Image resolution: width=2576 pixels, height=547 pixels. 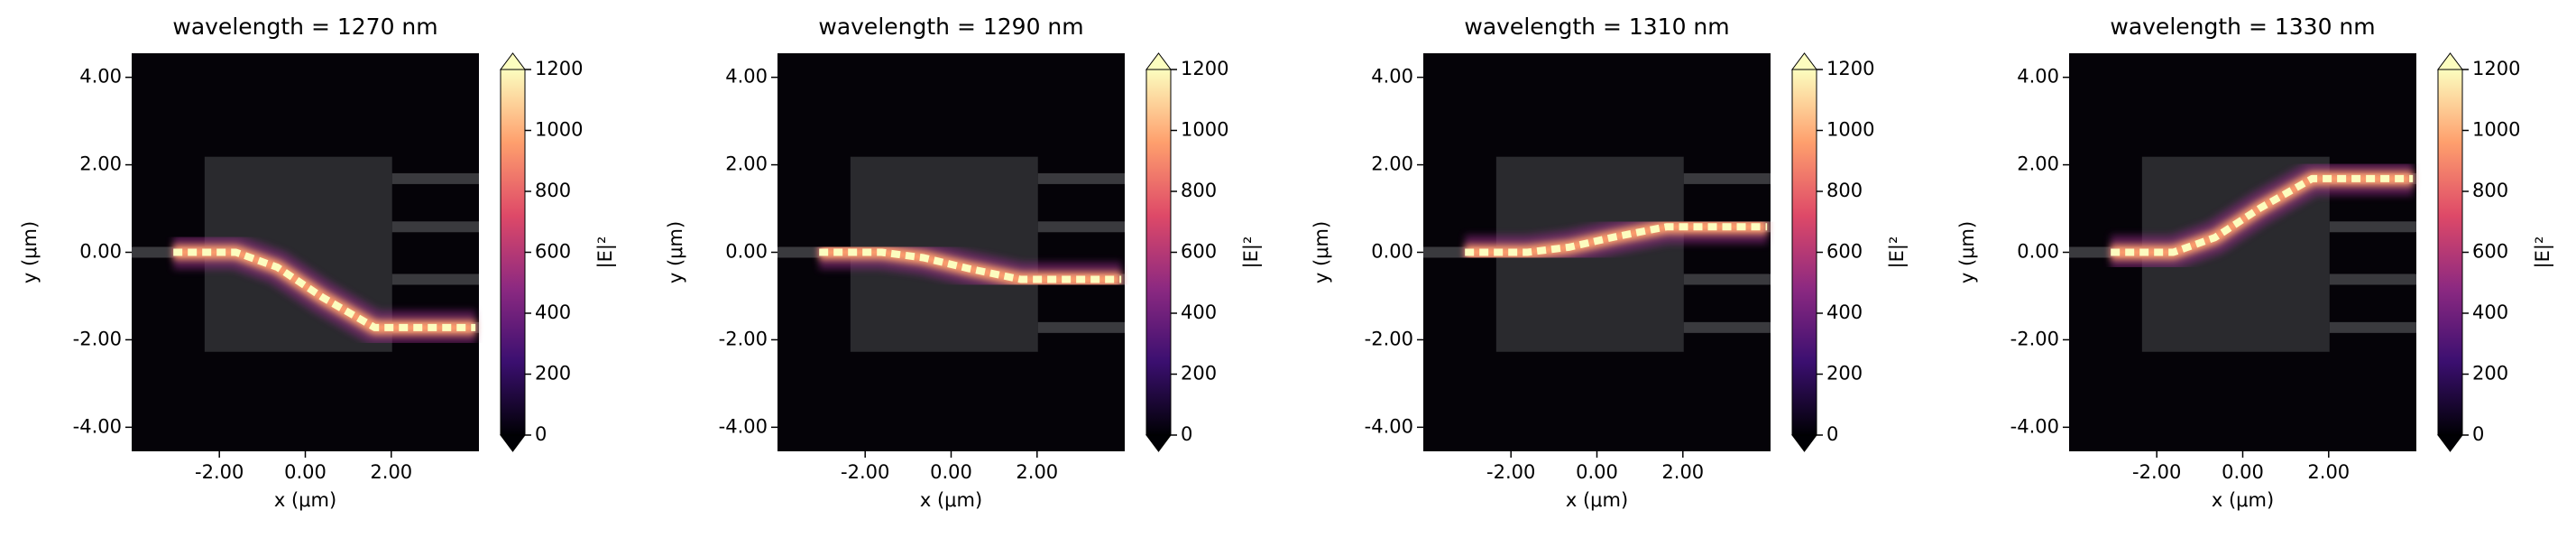 I want to click on chart-title: wavelength = 1290 nm, so click(x=951, y=27).